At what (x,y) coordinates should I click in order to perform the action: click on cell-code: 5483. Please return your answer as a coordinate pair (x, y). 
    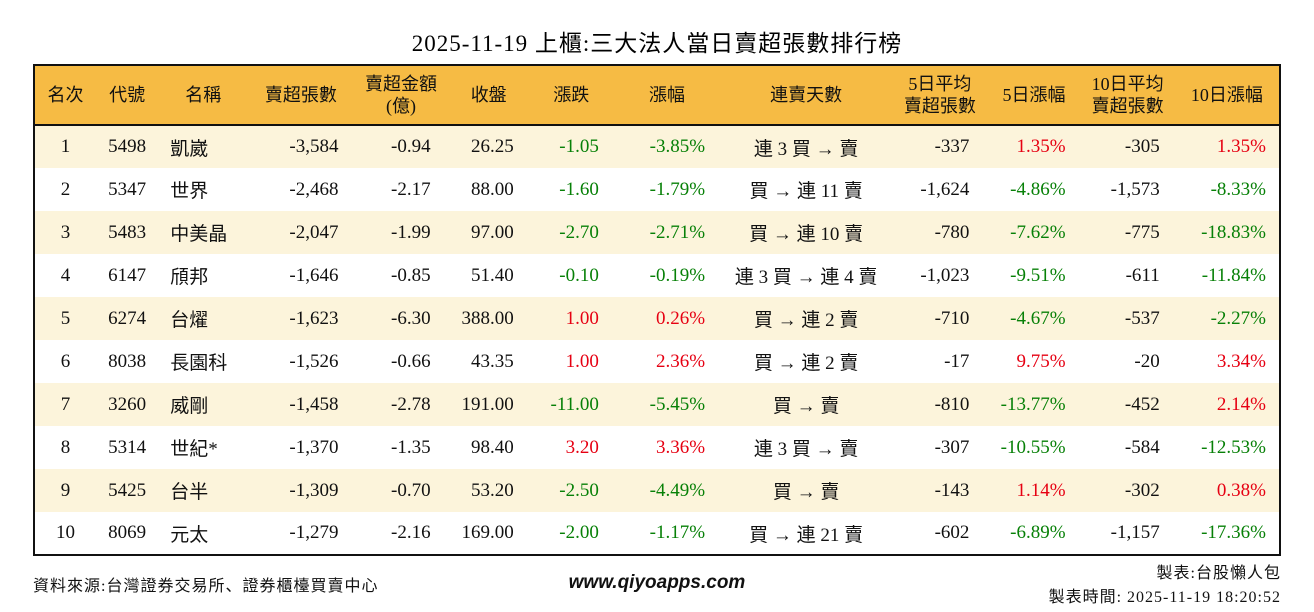
    Looking at the image, I should click on (127, 232).